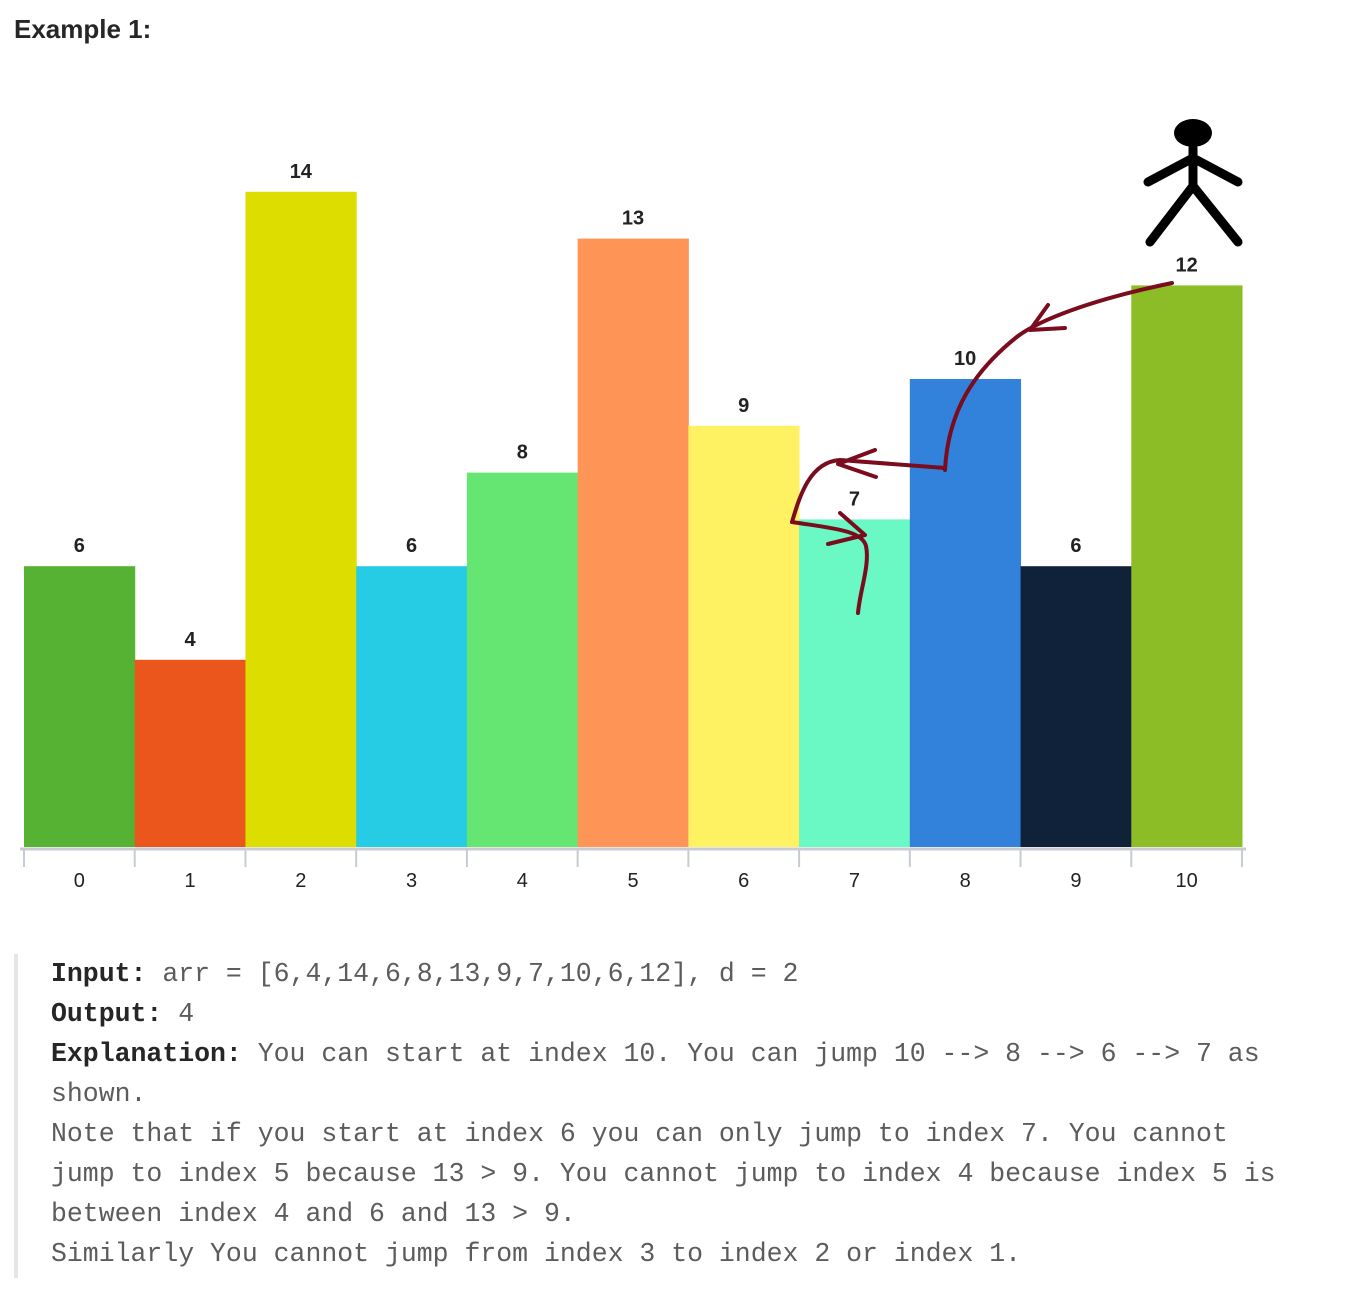 The image size is (1368, 1302). Describe the element at coordinates (301, 172) in the screenshot. I see `bar-value-label: 14` at that location.